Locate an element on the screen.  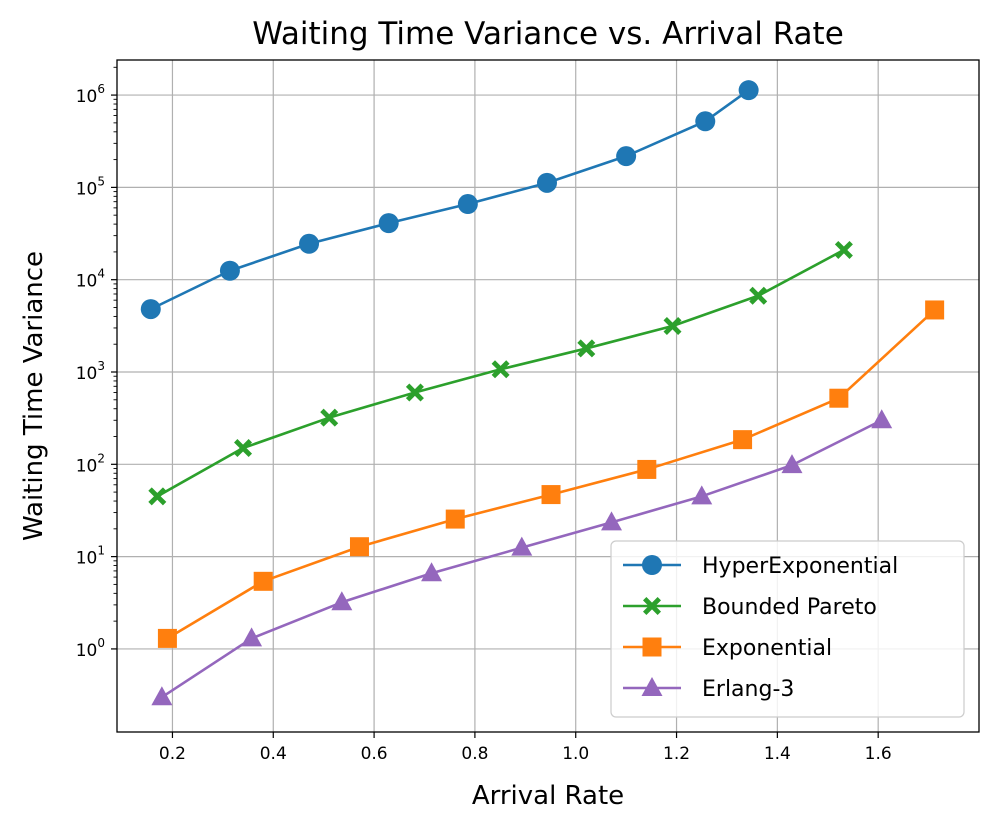
legend-label: Exponential is located at coordinates (767, 648).